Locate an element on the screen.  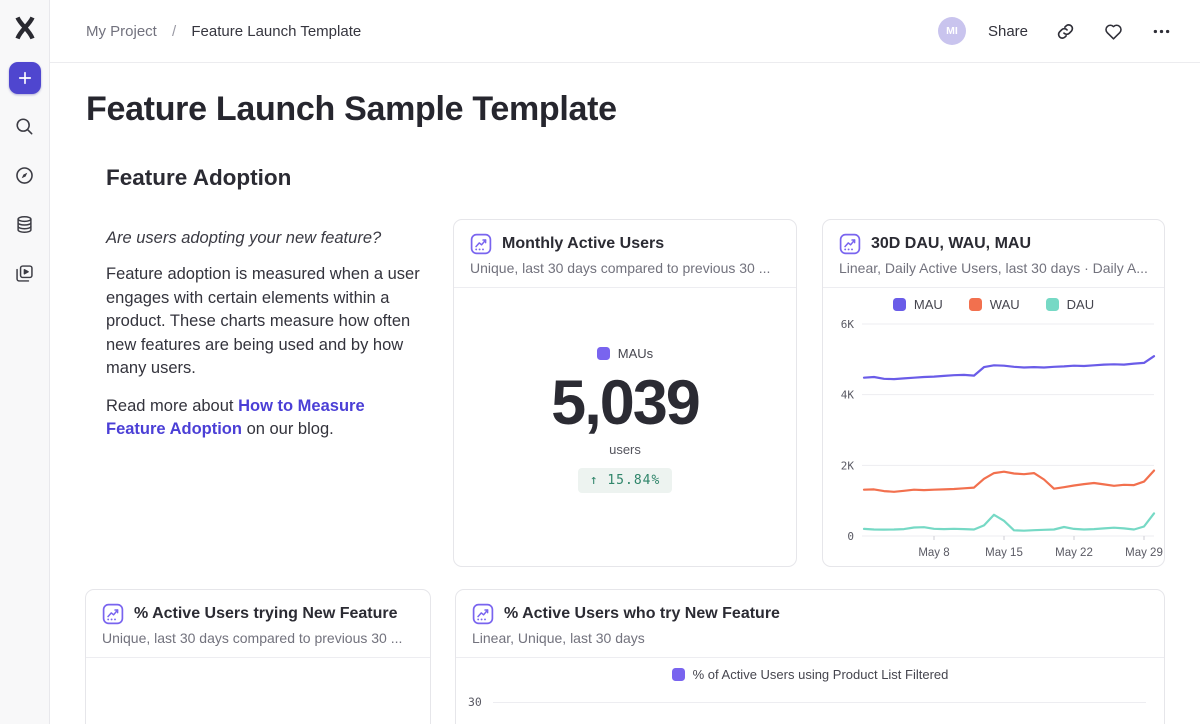
new-report-button is located at coordinates (24, 78).